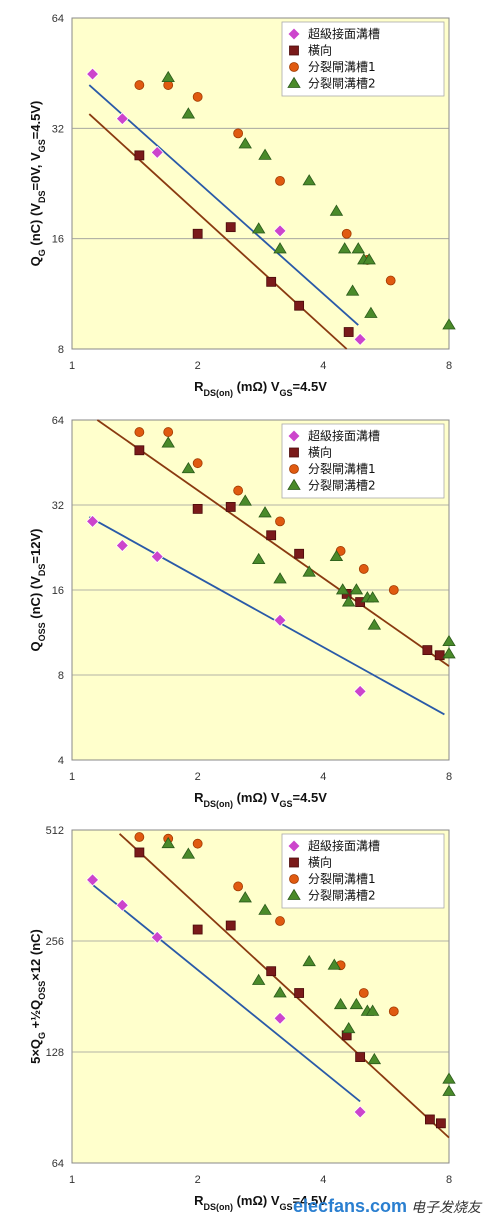 This screenshot has width=486, height=1227. I want to click on y-tick-label: 32, so click(58, 506).